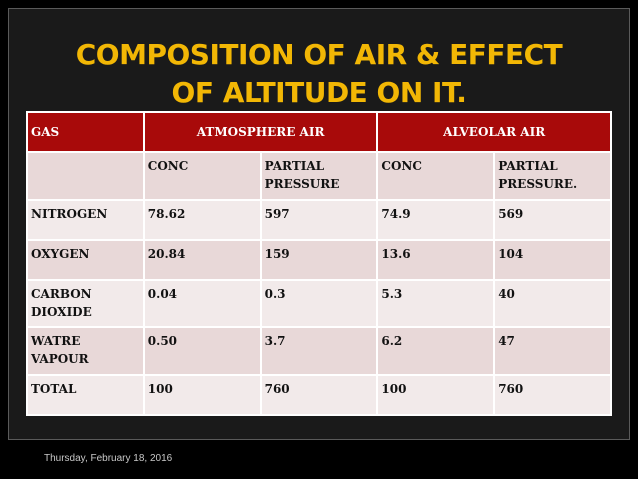 The image size is (638, 479). I want to click on atm-partial-pressure: 3.7, so click(319, 351).